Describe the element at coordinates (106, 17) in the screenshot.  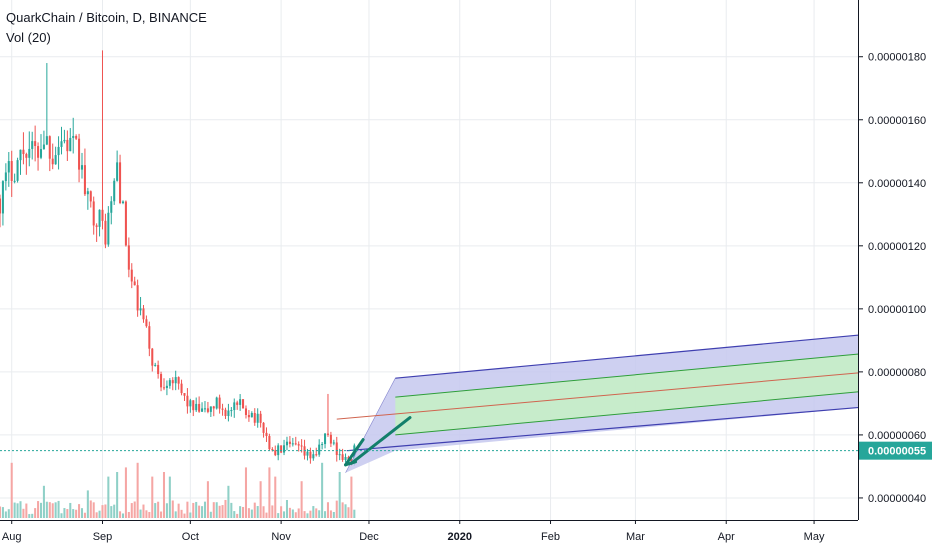
I see `symbol-title: QuarkChain / Bitcoin, D, BINANCE` at that location.